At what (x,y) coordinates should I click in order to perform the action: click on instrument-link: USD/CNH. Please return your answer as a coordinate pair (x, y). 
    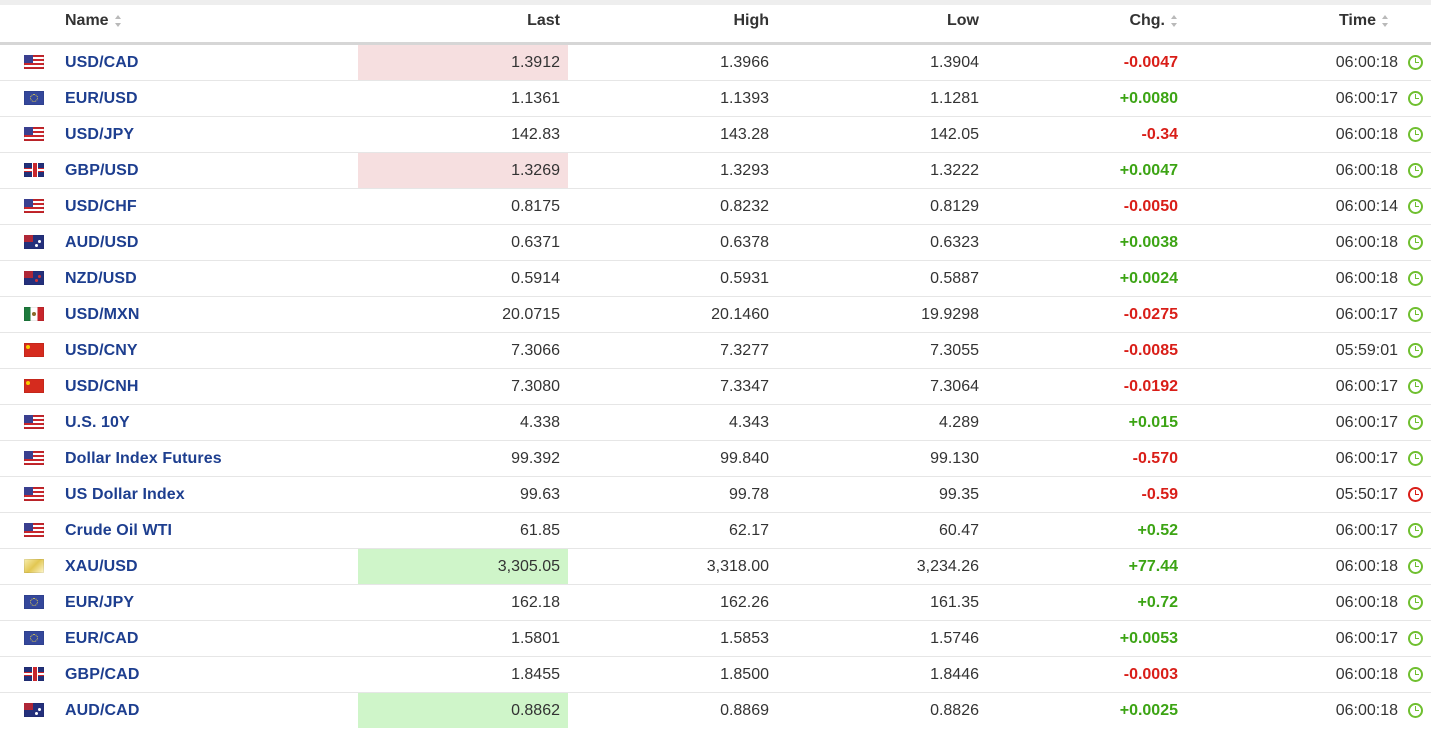
    Looking at the image, I should click on (102, 386).